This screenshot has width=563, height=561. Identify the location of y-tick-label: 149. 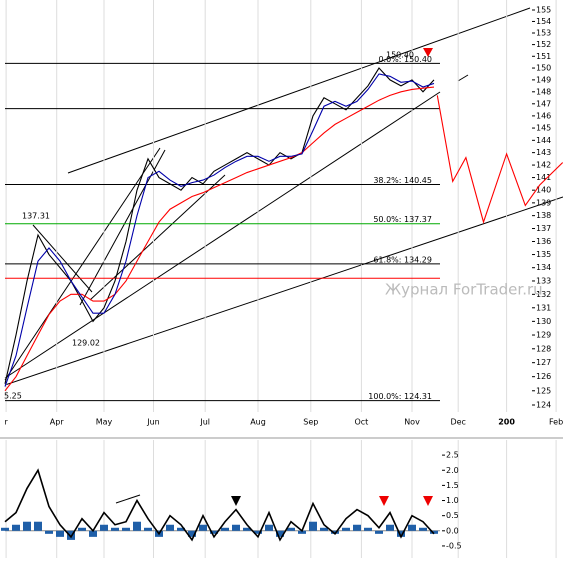
(543, 79).